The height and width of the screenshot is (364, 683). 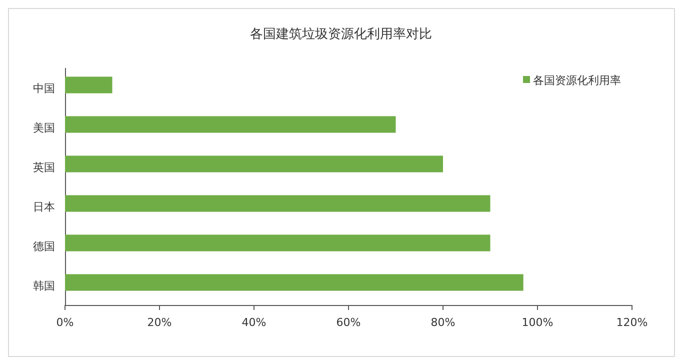 What do you see at coordinates (577, 80) in the screenshot?
I see `legend-label: 各国资源化利用率` at bounding box center [577, 80].